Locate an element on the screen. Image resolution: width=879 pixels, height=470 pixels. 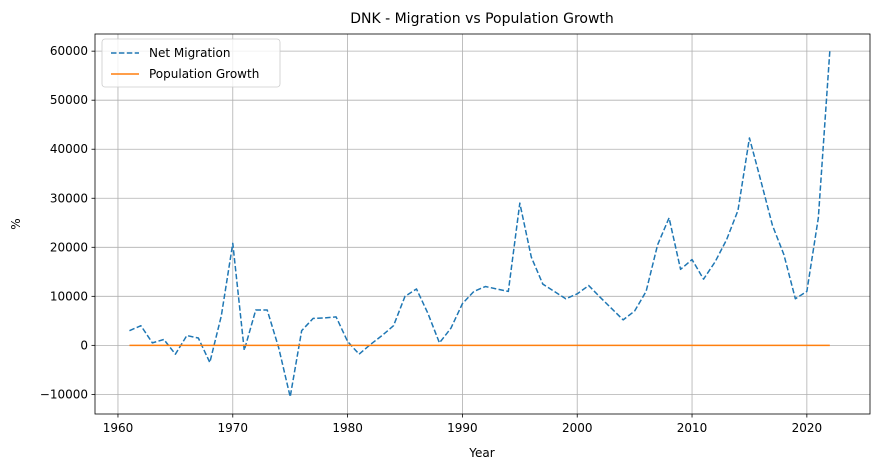
chart-title: DNK - Migration vs Population Growth is located at coordinates (482, 19).